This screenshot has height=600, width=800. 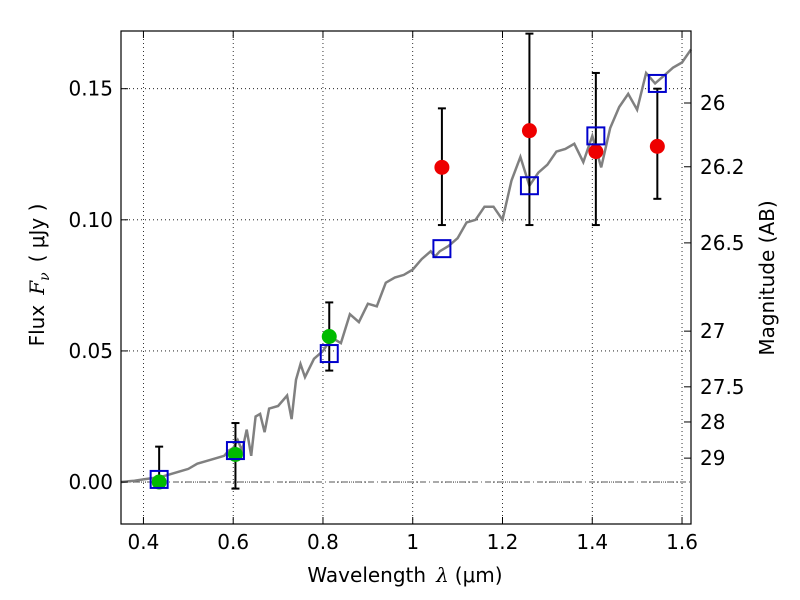 I want to click on red-points, so click(x=549, y=149).